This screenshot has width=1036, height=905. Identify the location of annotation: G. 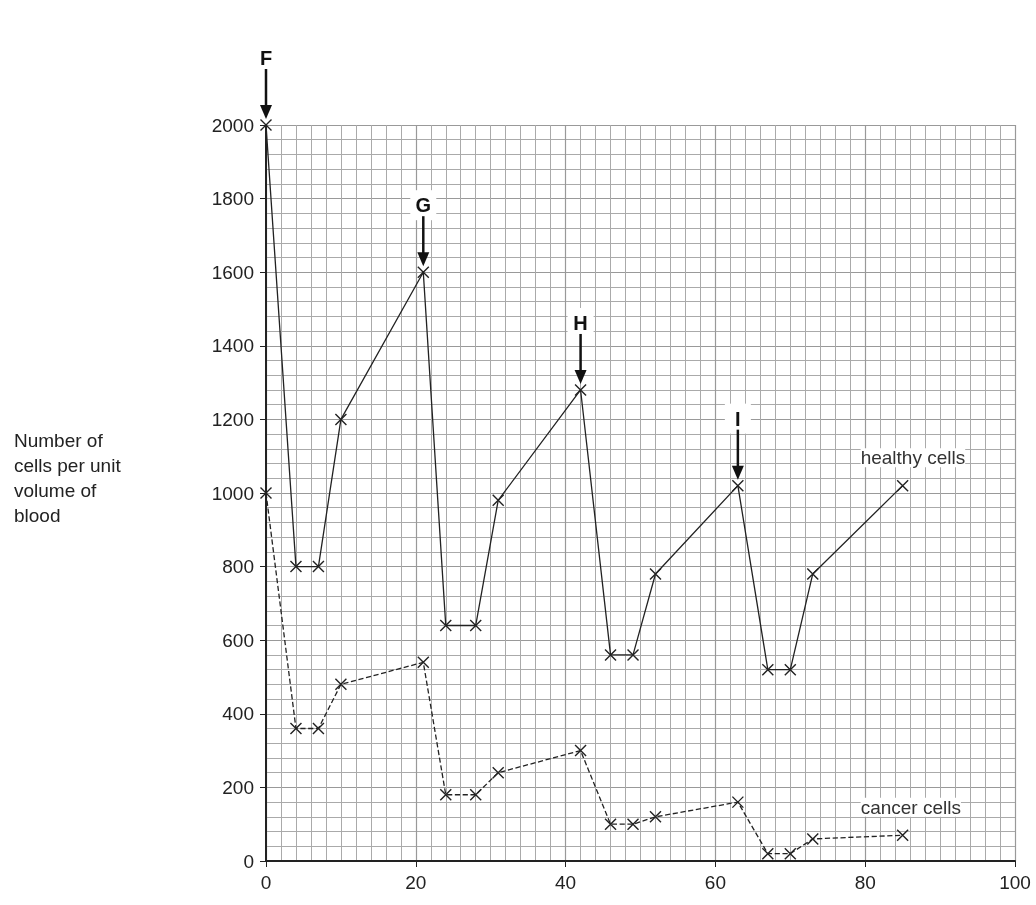
(423, 205).